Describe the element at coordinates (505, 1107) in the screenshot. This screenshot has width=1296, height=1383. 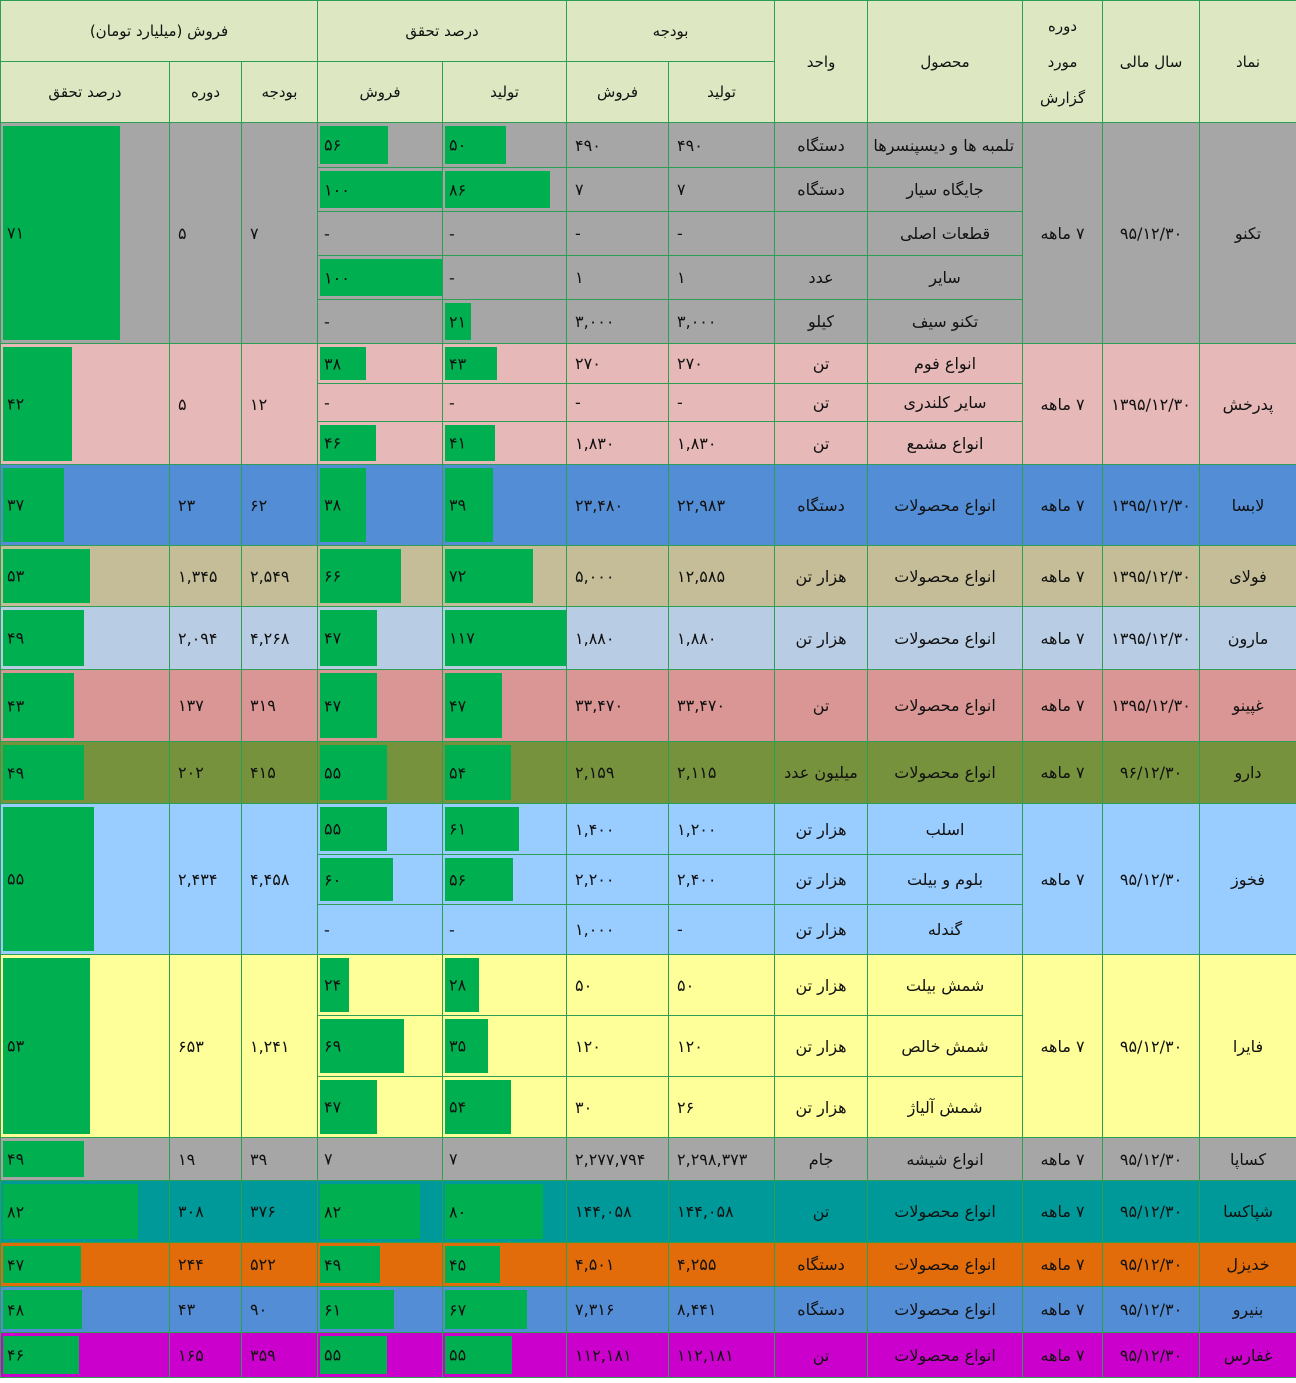
I see `achievement-production: ۵۴` at that location.